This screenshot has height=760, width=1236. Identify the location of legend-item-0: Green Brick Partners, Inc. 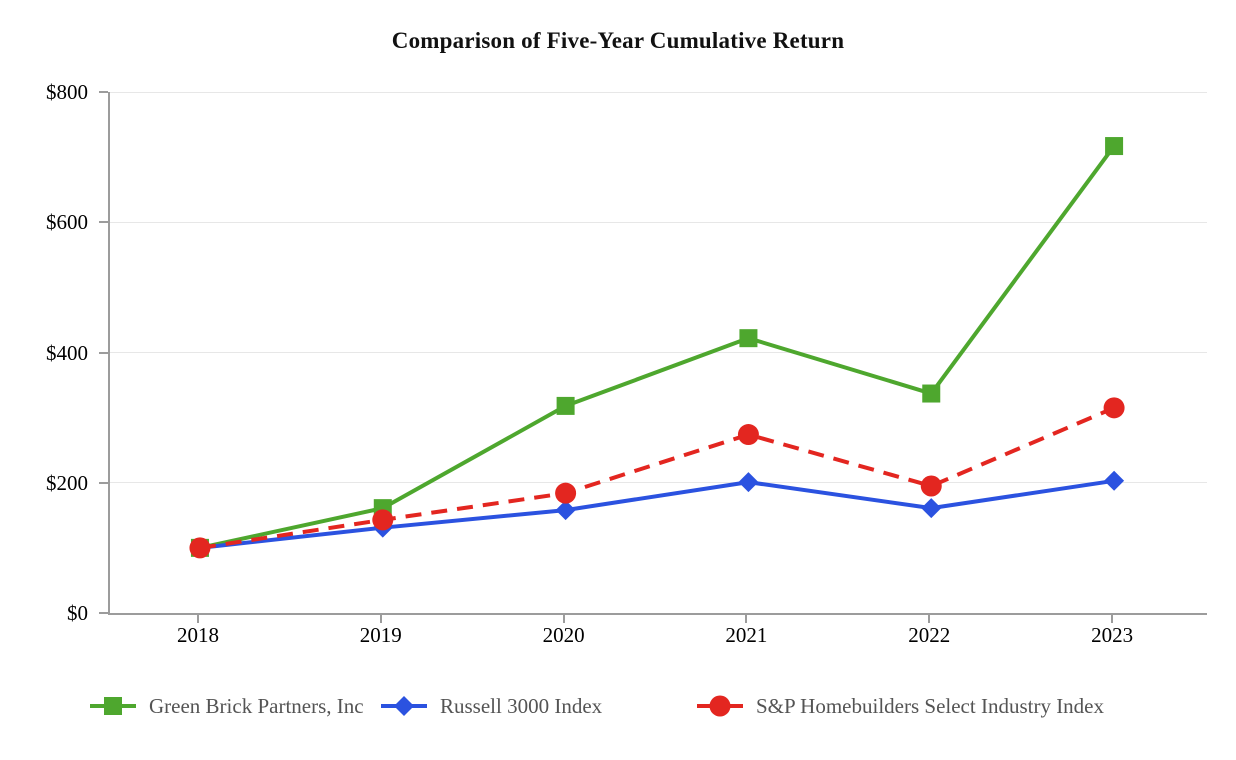
(227, 706).